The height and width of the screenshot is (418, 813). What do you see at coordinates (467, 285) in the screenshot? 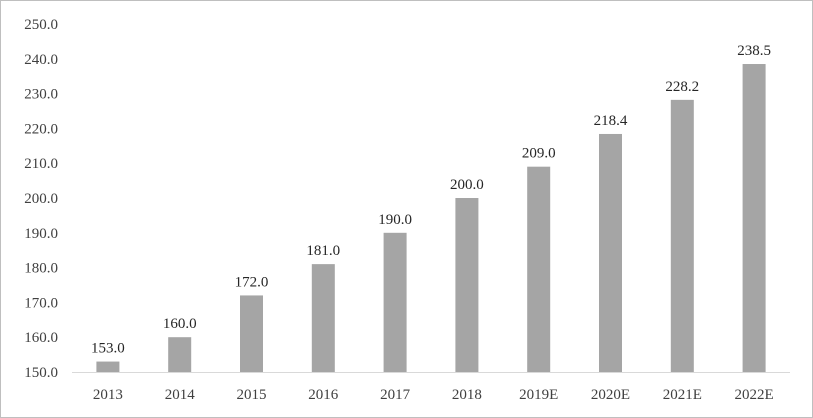
I see `bar-2018` at bounding box center [467, 285].